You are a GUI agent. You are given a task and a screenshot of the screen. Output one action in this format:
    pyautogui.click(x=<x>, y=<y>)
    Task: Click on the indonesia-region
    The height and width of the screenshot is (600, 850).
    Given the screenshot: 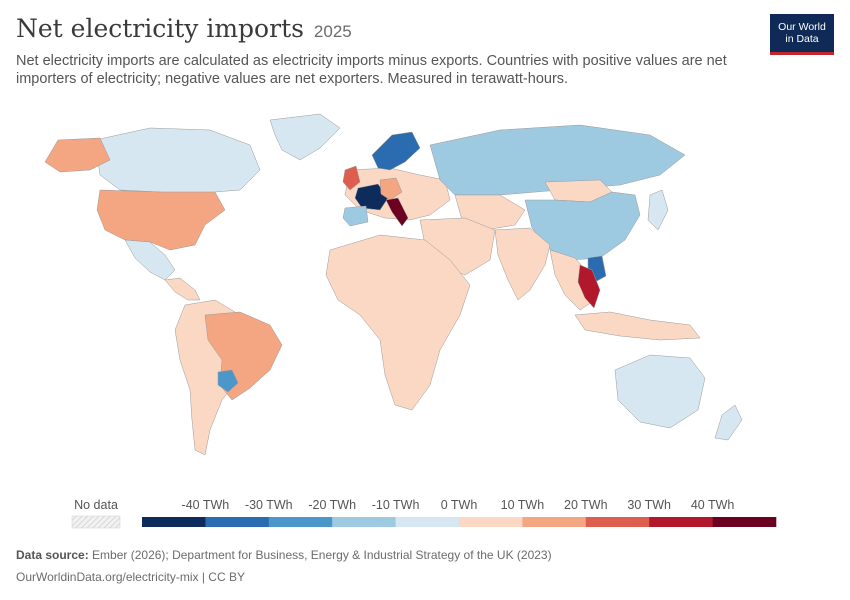 What is the action you would take?
    pyautogui.click(x=637, y=326)
    